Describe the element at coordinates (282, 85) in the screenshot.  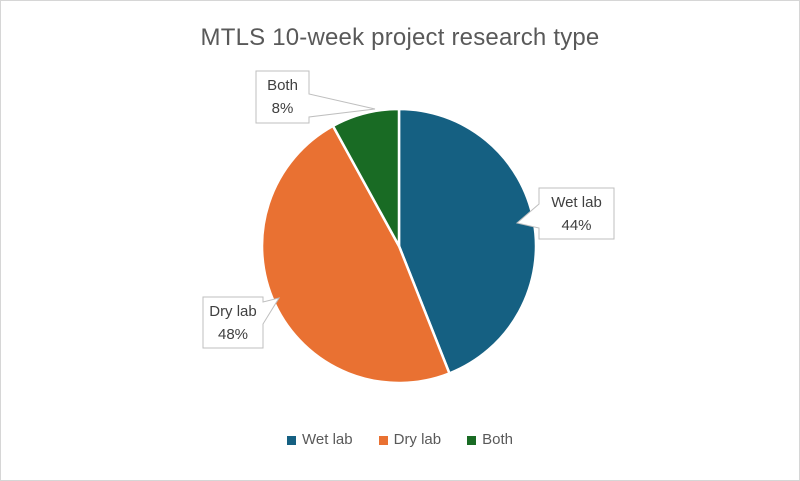
I see `callout-category-label: Both` at that location.